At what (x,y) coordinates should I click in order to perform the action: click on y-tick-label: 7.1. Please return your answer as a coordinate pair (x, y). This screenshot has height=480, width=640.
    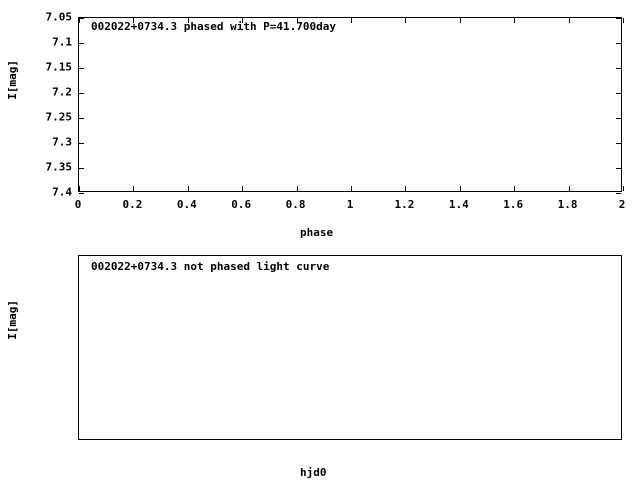
    Looking at the image, I should click on (62, 42).